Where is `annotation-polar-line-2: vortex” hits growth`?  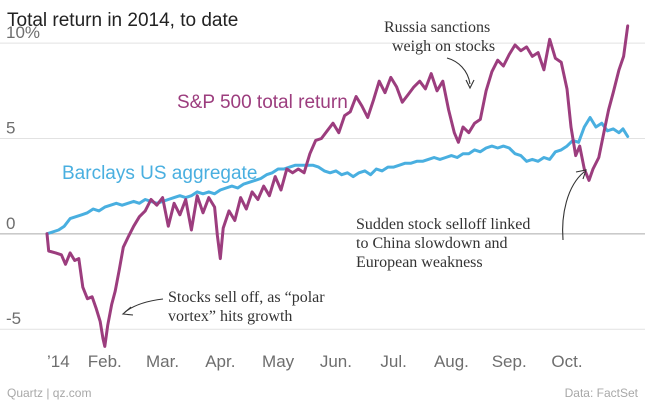 annotation-polar-line-2: vortex” hits growth is located at coordinates (230, 316).